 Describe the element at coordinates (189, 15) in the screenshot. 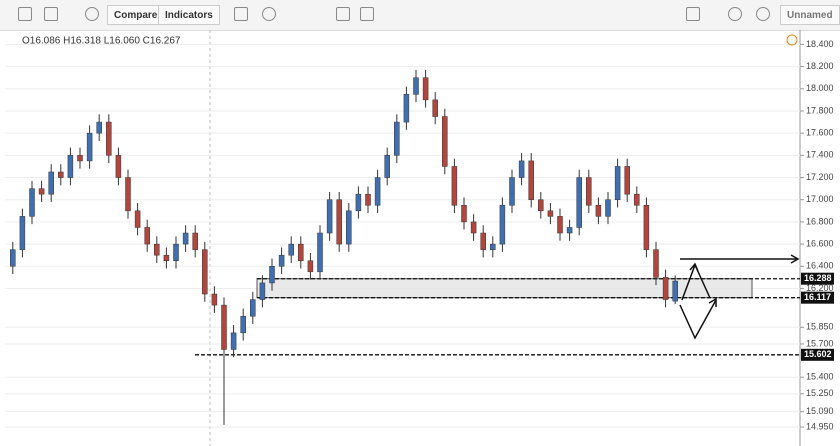

I see `indicators-button: Indicators` at that location.